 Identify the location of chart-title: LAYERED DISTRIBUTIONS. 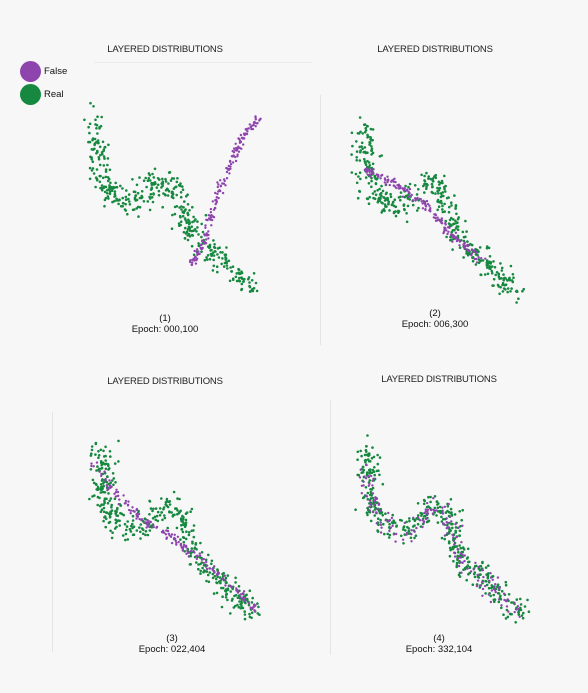
(439, 379).